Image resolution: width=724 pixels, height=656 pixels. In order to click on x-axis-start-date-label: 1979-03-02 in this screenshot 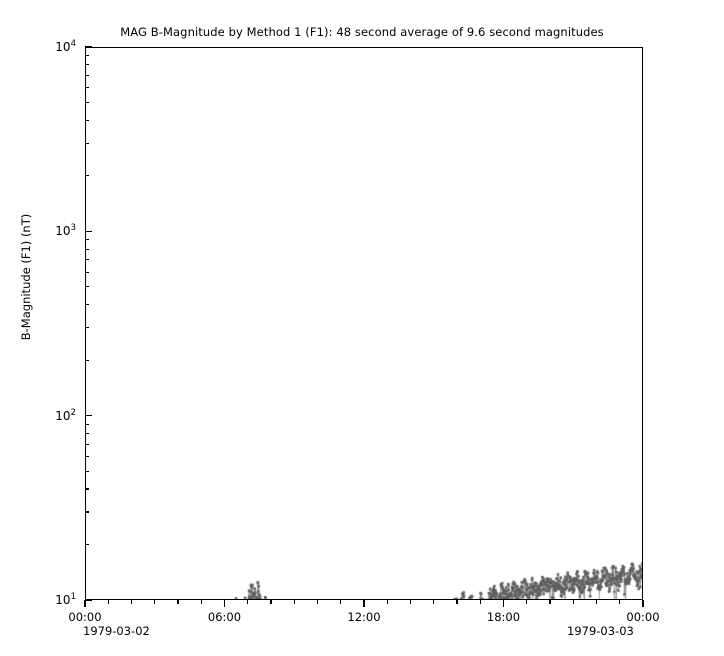, I will do `click(116, 631)`.